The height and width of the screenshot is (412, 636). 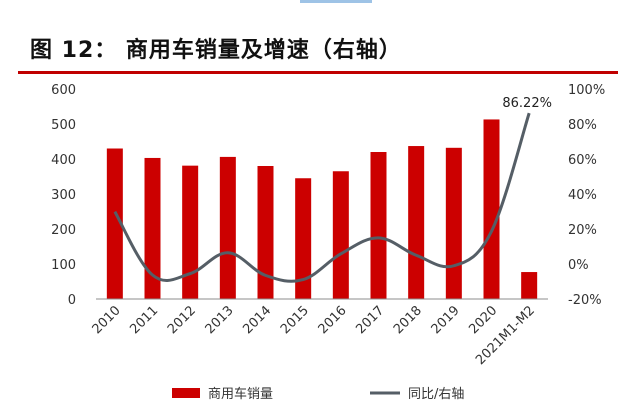 What do you see at coordinates (72, 300) in the screenshot?
I see `y-left-tick-label: 0` at bounding box center [72, 300].